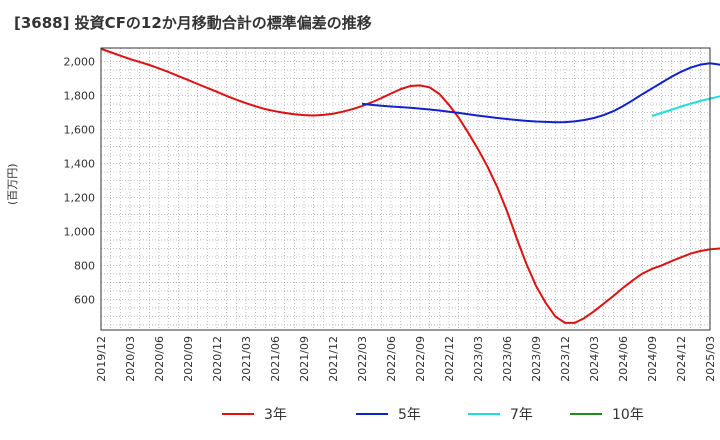 The width and height of the screenshot is (720, 440). What do you see at coordinates (652, 359) in the screenshot?
I see `x-tick-label: 2024/09` at bounding box center [652, 359].